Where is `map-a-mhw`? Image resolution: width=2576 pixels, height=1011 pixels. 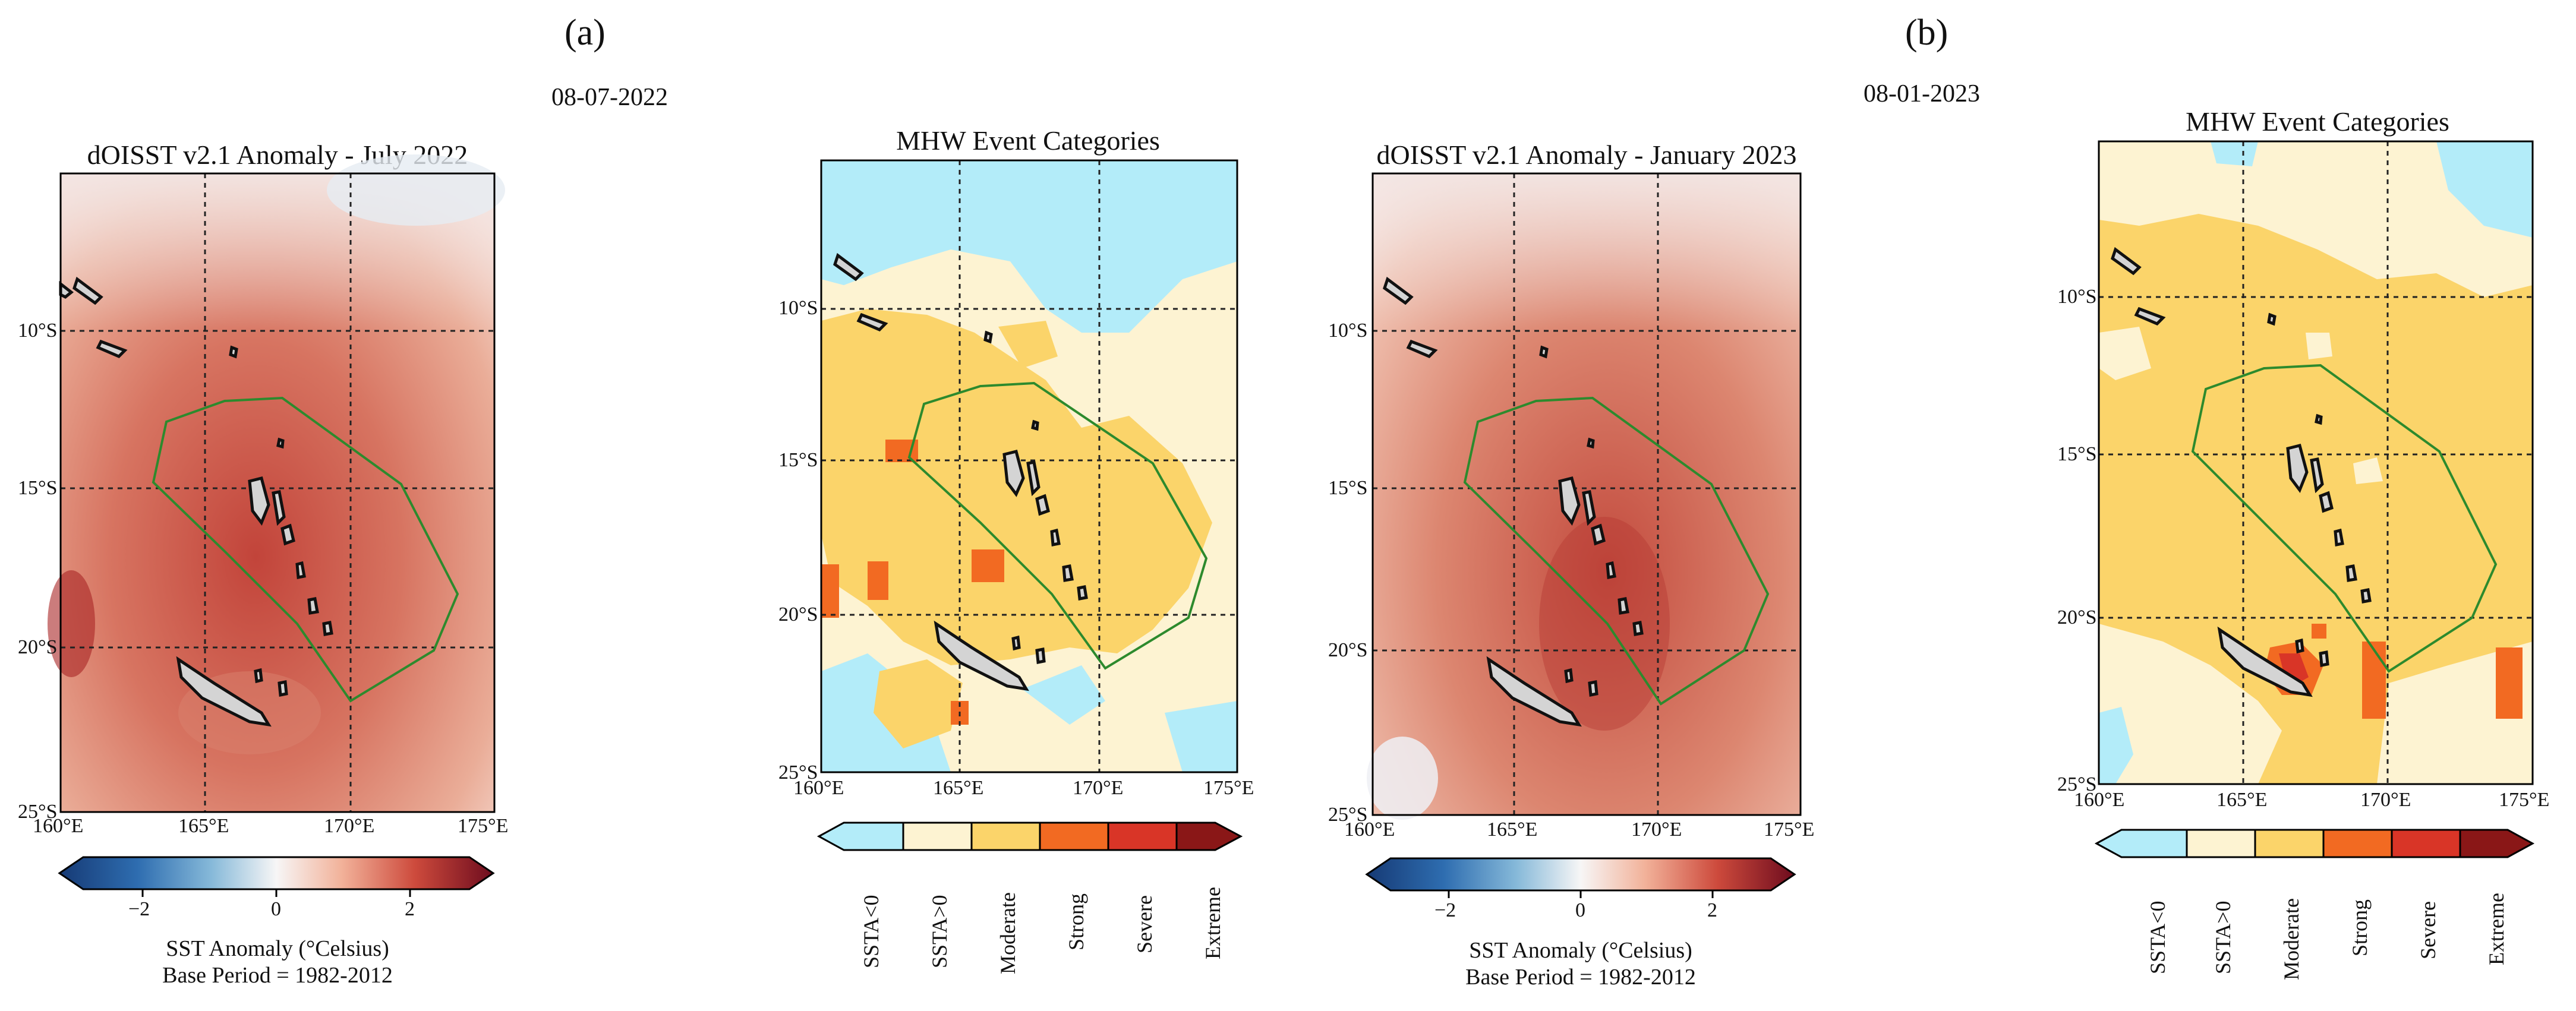
map-a-mhw is located at coordinates (1029, 466).